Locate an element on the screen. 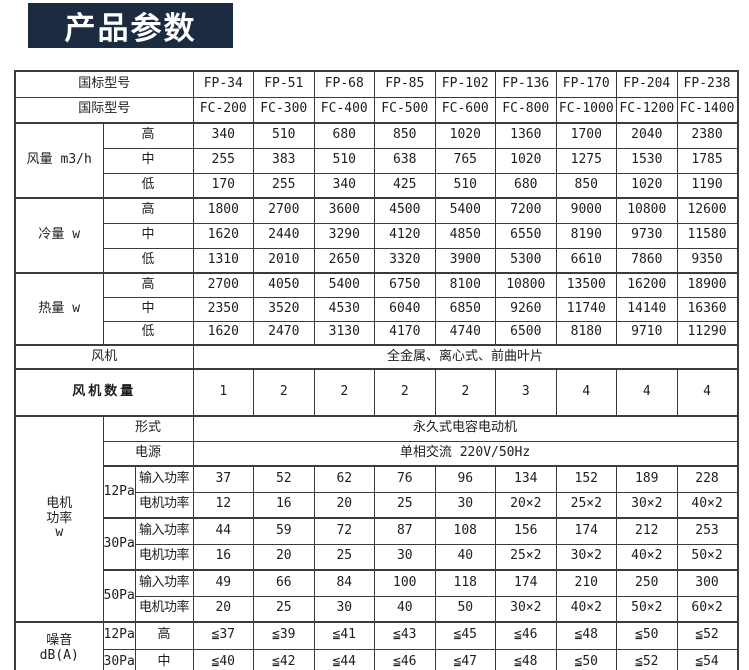 The image size is (749, 670). table-row: 30Pa 中 ≦40 ≦42 ≦44 ≦46 ≦47 ≦48 ≦50 ≦52 ≦54 is located at coordinates (377, 659).